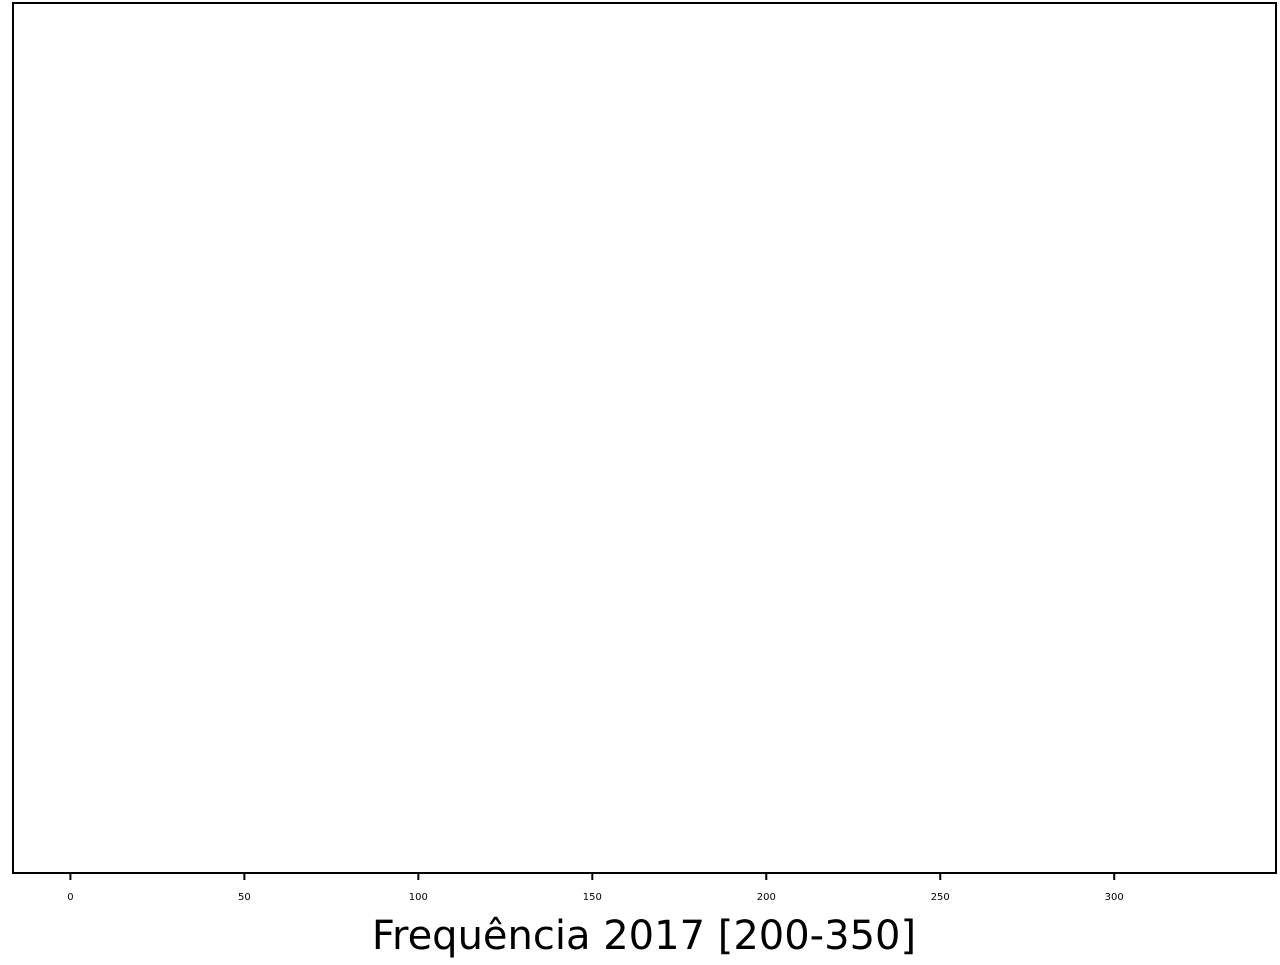 The height and width of the screenshot is (965, 1280). Describe the element at coordinates (766, 897) in the screenshot. I see `x-tick-label: 200` at that location.